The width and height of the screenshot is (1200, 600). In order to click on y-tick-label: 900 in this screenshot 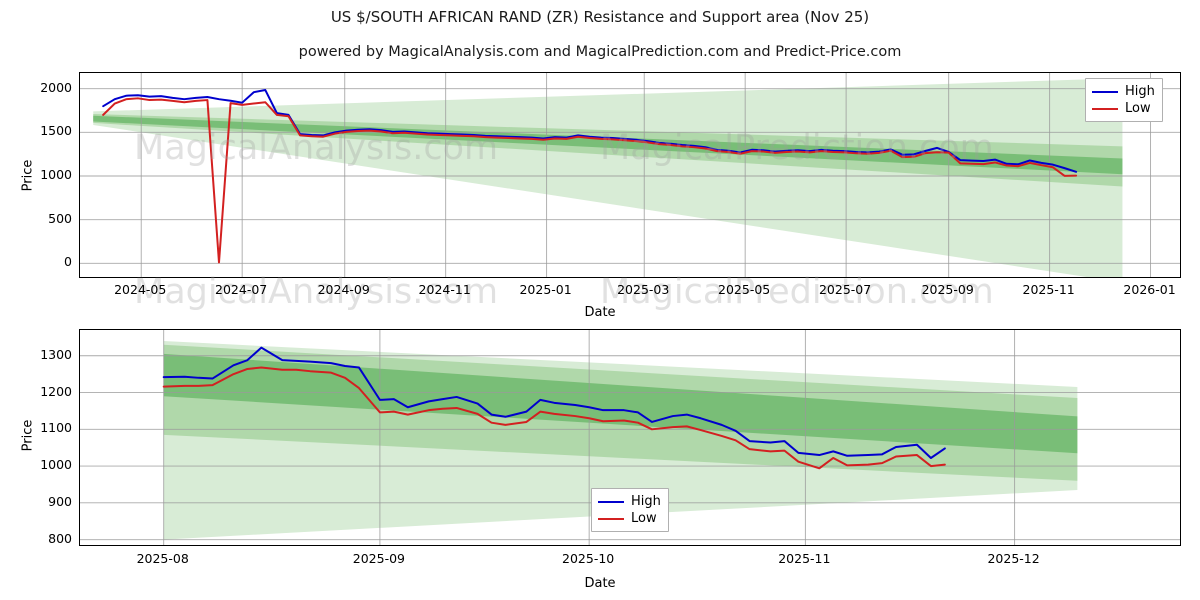, I will do `click(60, 501)`.